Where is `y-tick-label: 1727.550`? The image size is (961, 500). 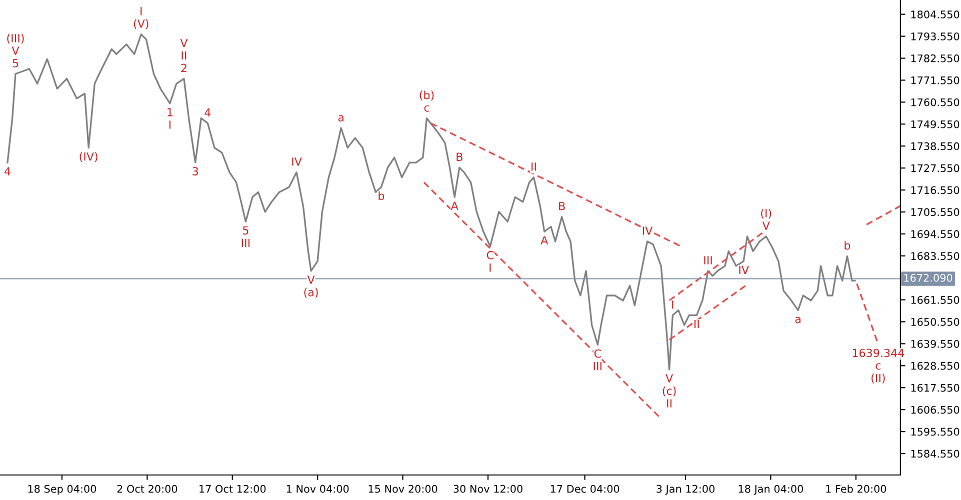 y-tick-label: 1727.550 is located at coordinates (935, 168).